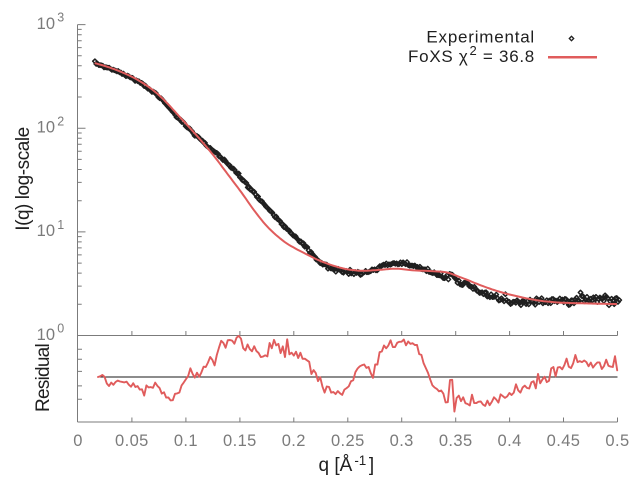 The image size is (640, 480). I want to click on svg-text: 0.05, so click(132, 441).